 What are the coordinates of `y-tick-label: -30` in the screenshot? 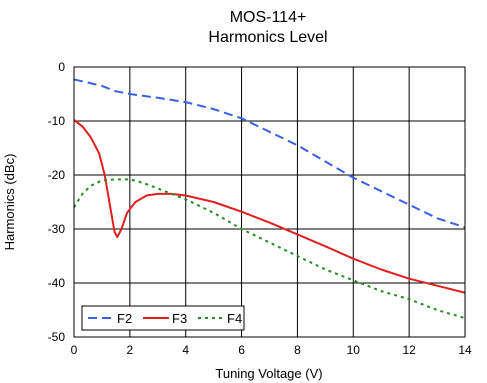 It's located at (57, 229).